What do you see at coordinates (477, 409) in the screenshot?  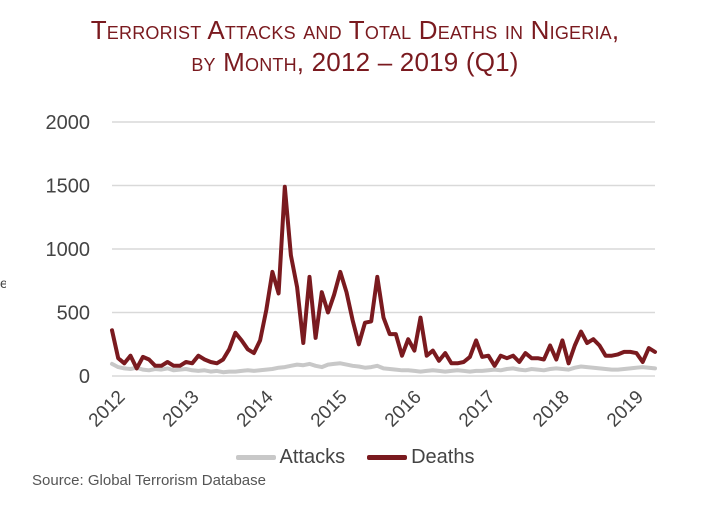 I see `x-tick-label: 2017` at bounding box center [477, 409].